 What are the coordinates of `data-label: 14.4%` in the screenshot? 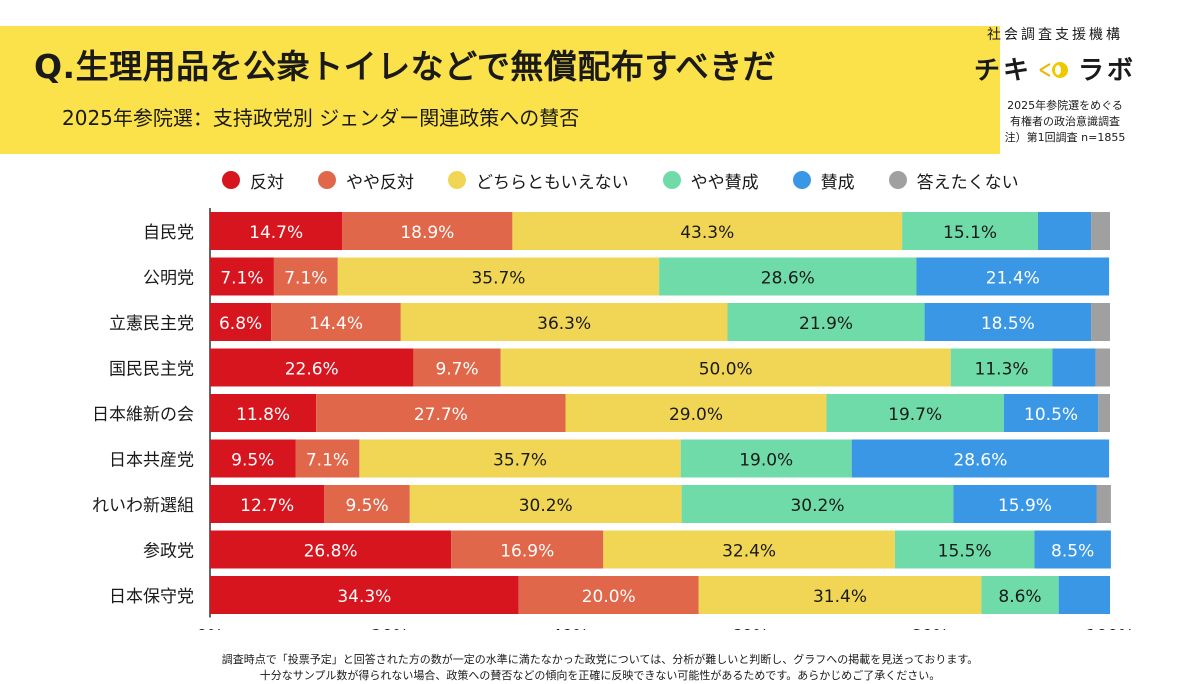 It's located at (336, 324).